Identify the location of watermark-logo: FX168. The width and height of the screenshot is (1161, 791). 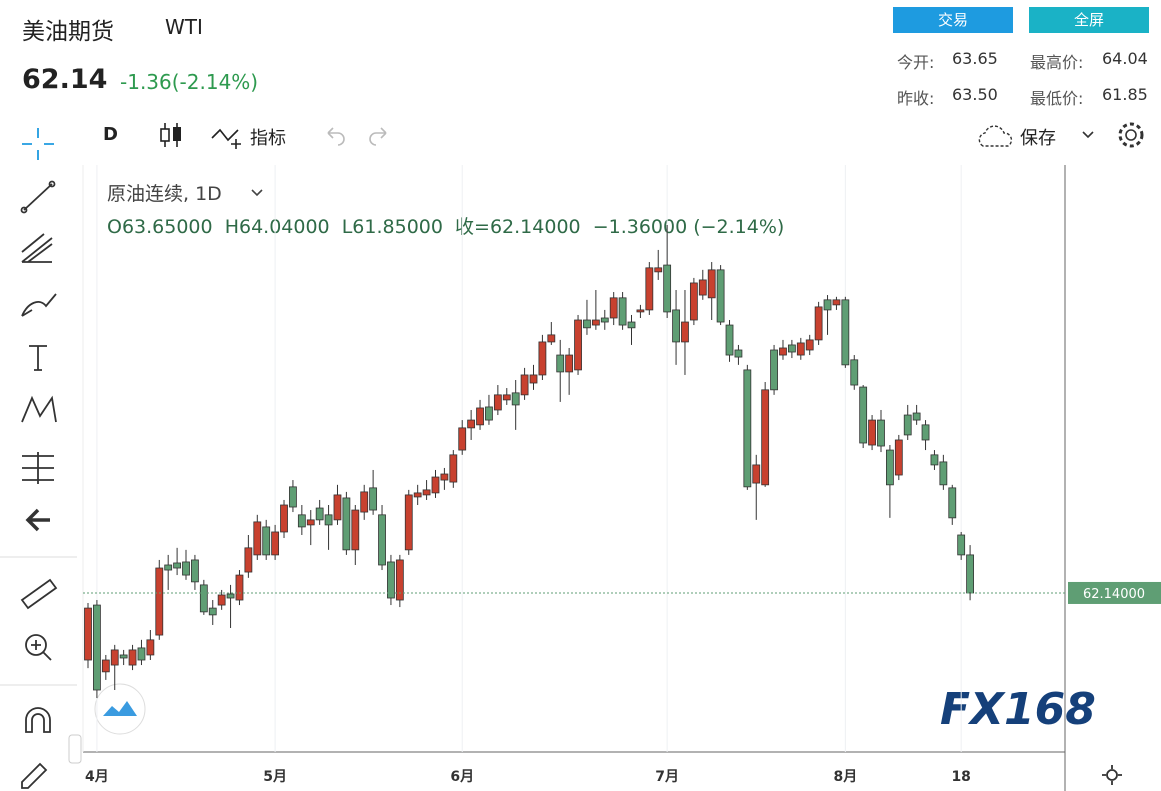
(595, 709).